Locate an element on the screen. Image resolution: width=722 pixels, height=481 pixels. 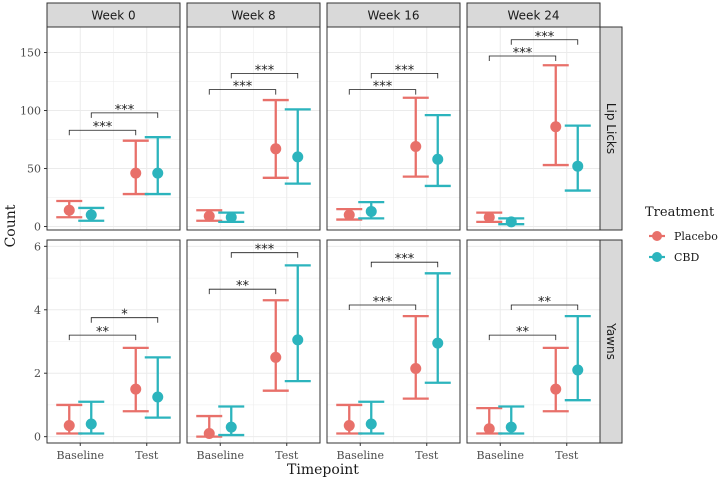
panel-yawns-week-8-border is located at coordinates (253, 341).